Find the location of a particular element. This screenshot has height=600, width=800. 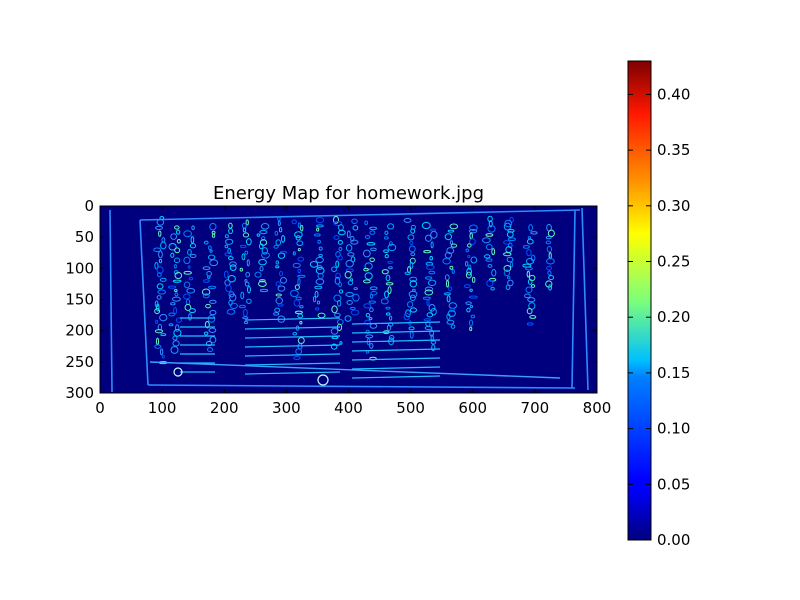

y-tick-label: 150 is located at coordinates (79, 300).